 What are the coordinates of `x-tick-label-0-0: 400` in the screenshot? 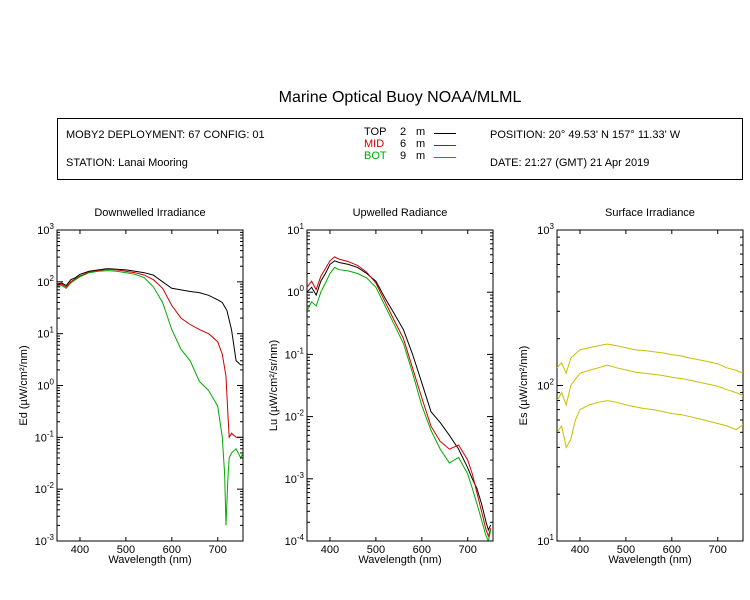 It's located at (80, 550).